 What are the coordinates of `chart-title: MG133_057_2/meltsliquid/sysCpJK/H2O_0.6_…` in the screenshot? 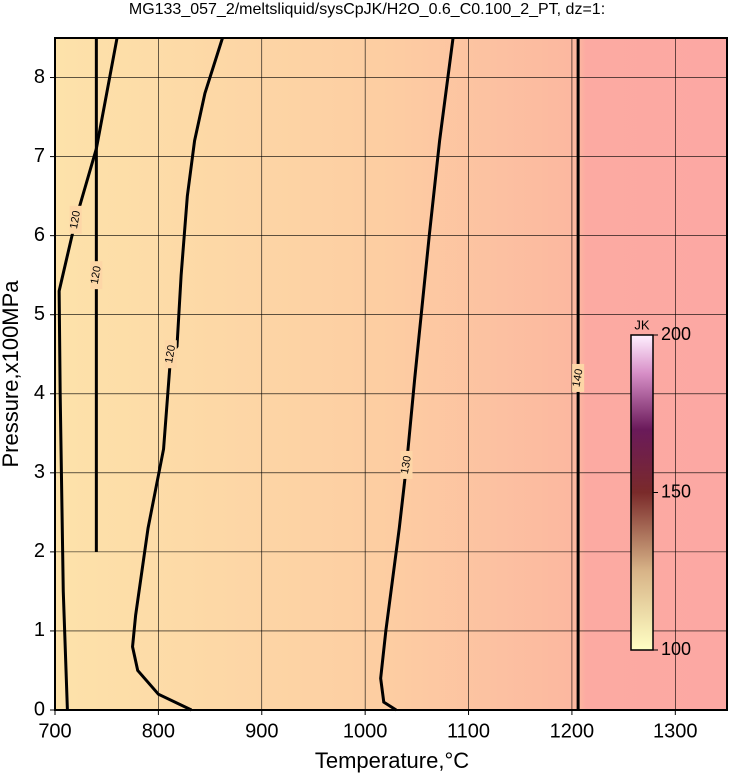 It's located at (367, 9).